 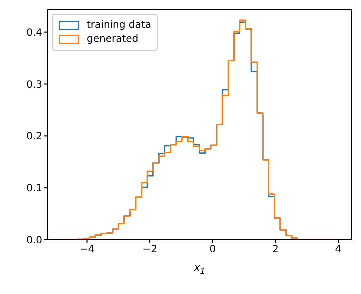 What do you see at coordinates (200, 270) in the screenshot?
I see `x-axis-title: x$_{1}$` at bounding box center [200, 270].